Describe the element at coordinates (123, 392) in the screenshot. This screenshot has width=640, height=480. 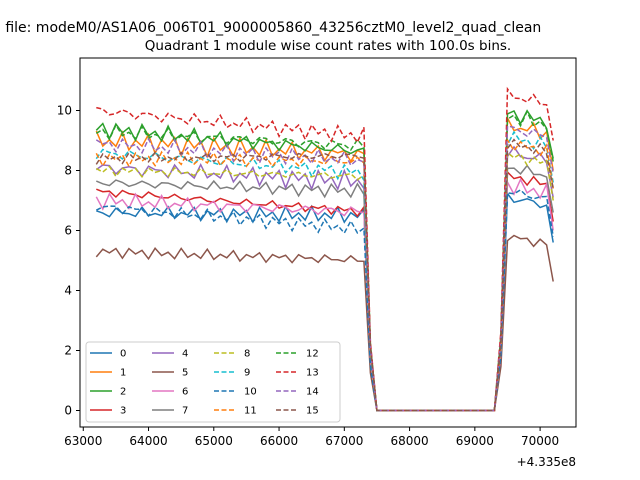
I see `legend-label-2: 2` at that location.